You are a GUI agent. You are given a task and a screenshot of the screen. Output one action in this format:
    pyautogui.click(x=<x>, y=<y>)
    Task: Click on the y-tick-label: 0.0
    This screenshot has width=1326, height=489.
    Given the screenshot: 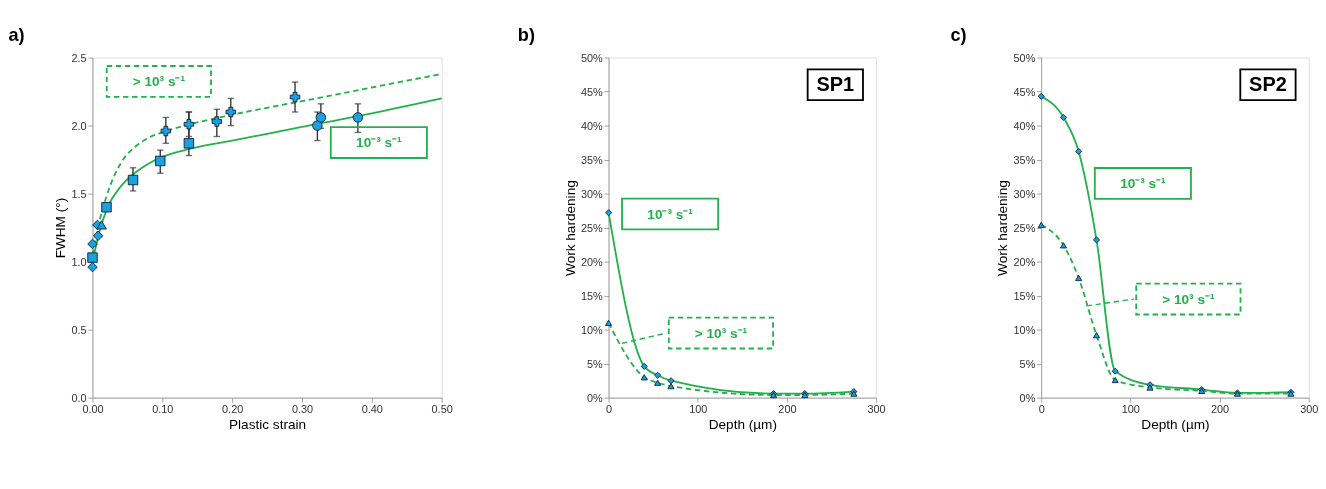 What is the action you would take?
    pyautogui.click(x=79, y=397)
    